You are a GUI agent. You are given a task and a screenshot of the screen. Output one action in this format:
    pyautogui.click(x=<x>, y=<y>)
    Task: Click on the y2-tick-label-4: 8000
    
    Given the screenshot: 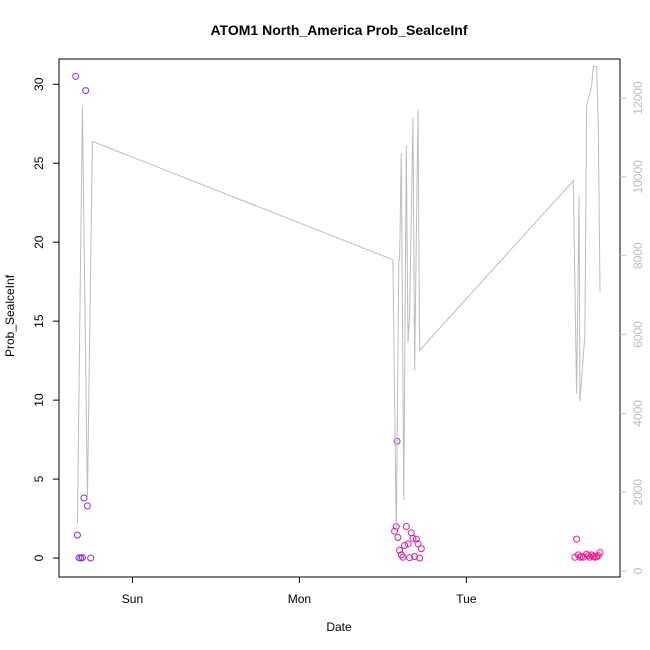 What is the action you would take?
    pyautogui.click(x=638, y=255)
    